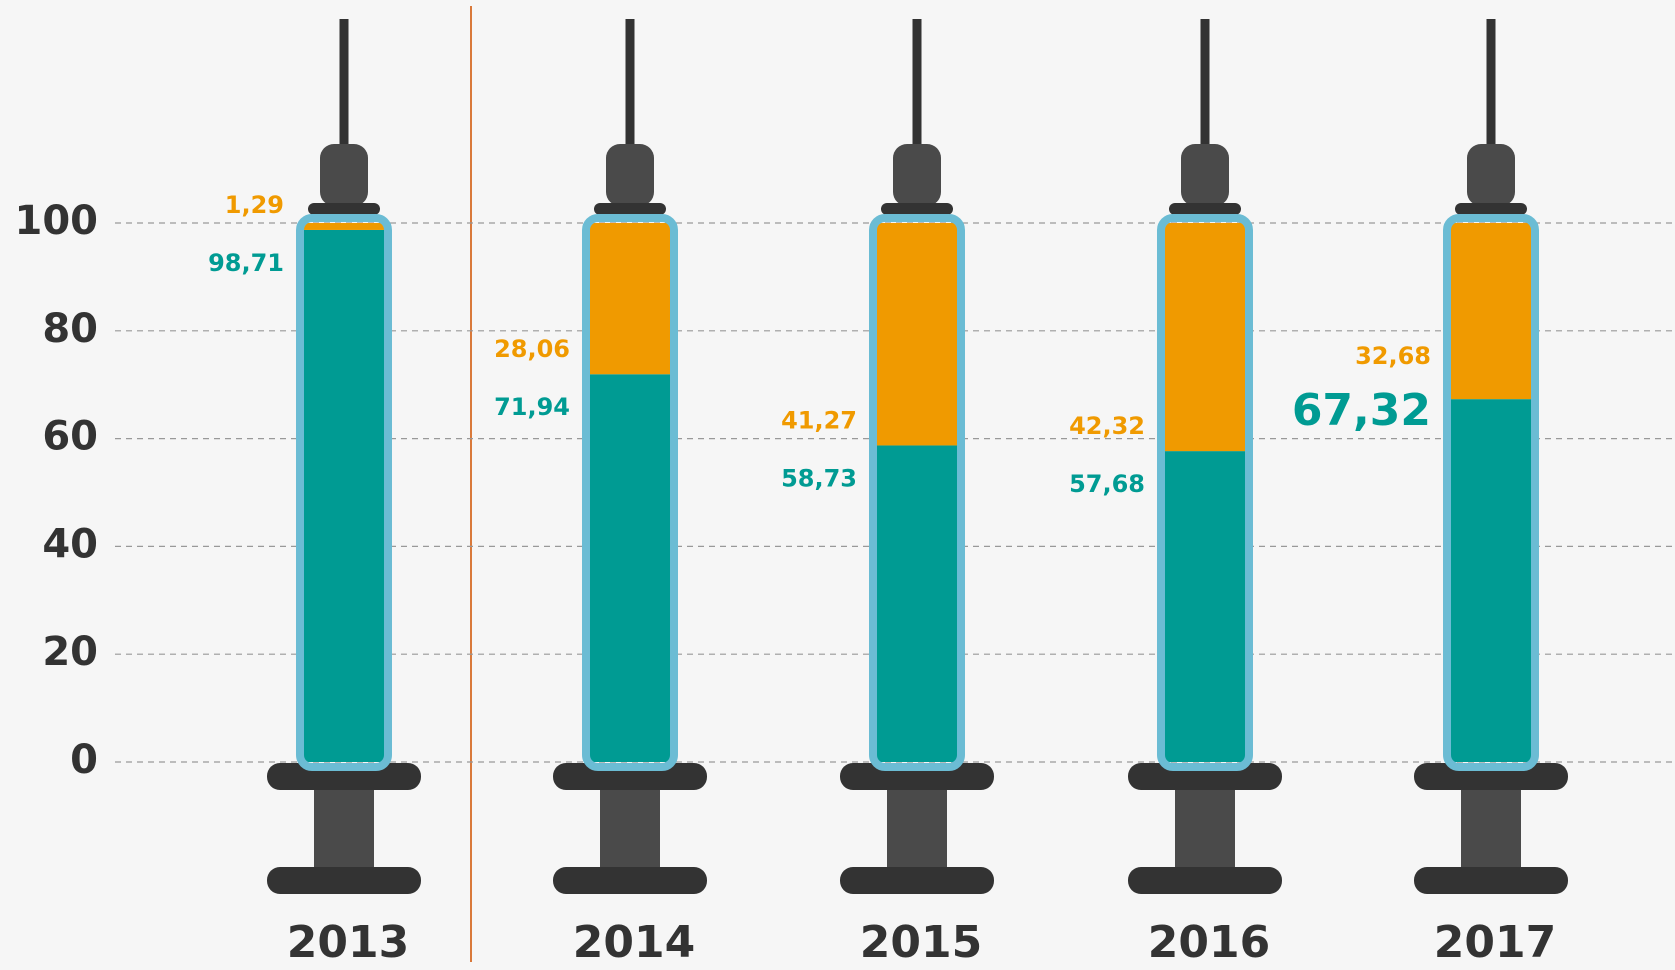 The width and height of the screenshot is (1675, 970). I want to click on x-tick-label: 2015, so click(921, 942).